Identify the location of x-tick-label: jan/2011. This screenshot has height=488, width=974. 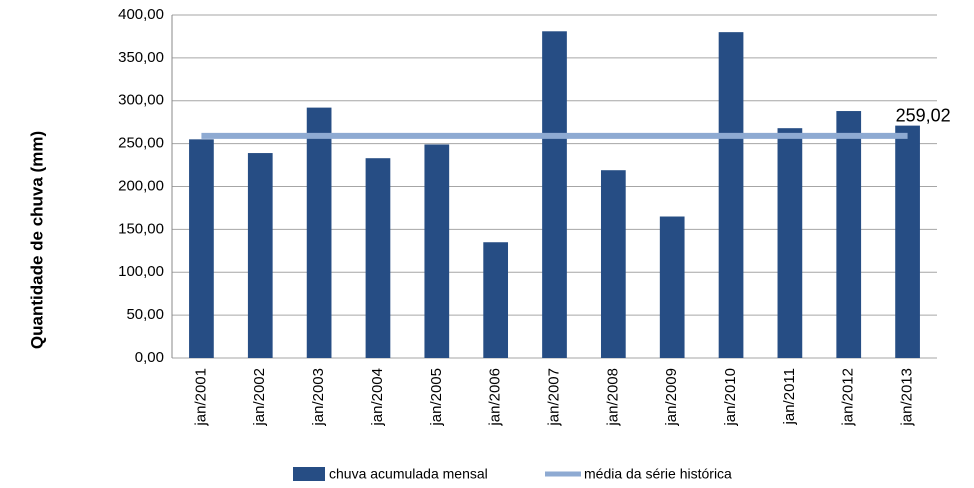
(789, 396).